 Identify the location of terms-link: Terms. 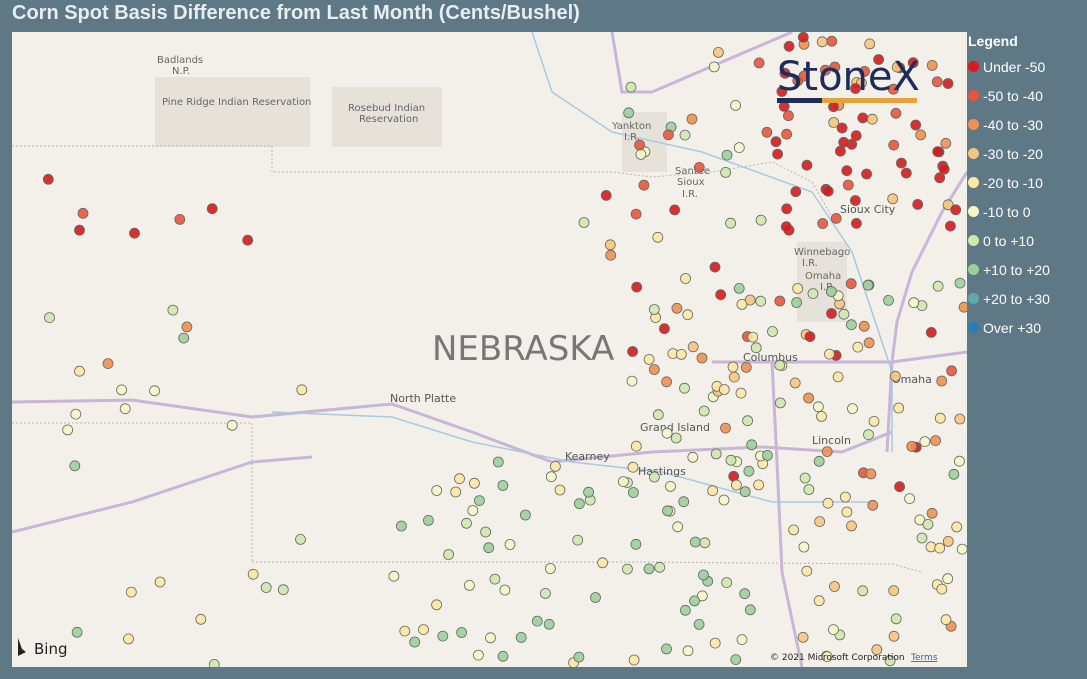
(924, 658).